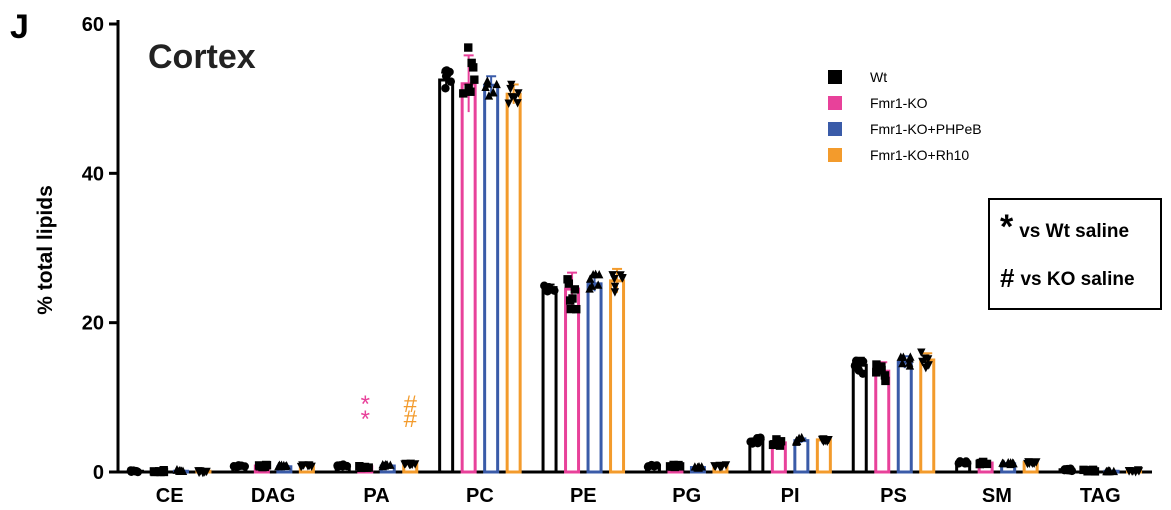 The image size is (1171, 510). What do you see at coordinates (835, 77) in the screenshot?
I see `legend-swatch-wt` at bounding box center [835, 77].